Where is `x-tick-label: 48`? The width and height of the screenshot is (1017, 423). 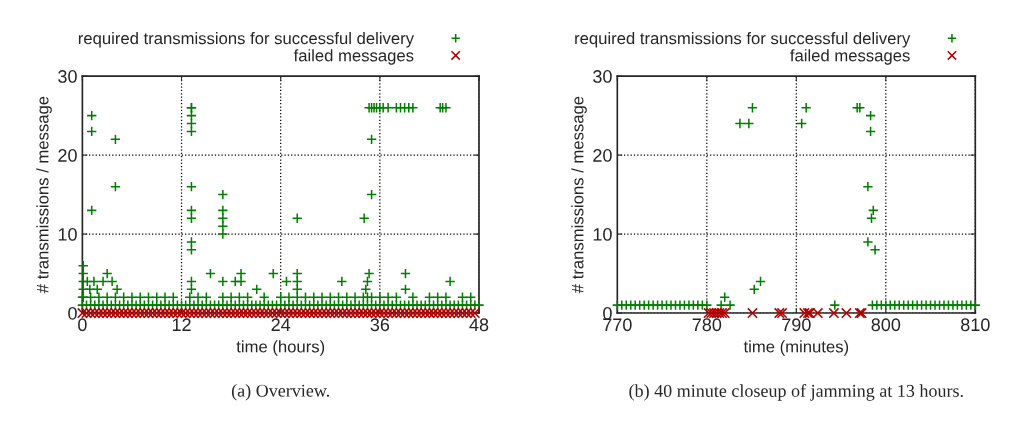
x-tick-label: 48 is located at coordinates (479, 325).